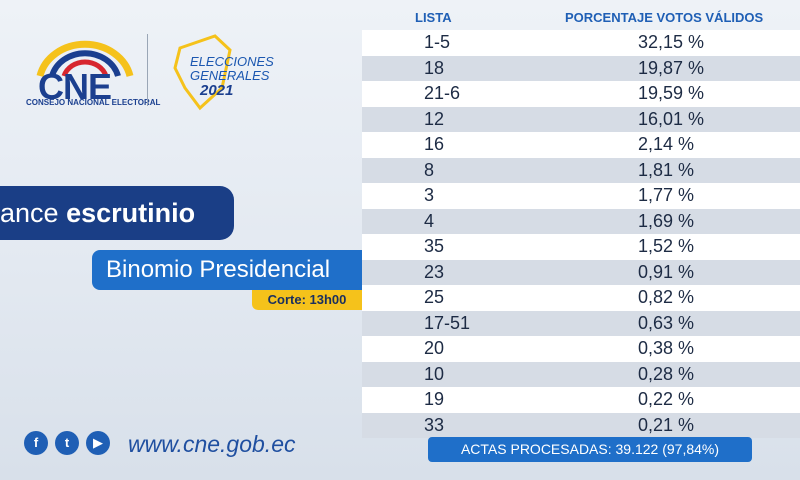 The width and height of the screenshot is (800, 480). I want to click on list-number: 21-6, so click(442, 93).